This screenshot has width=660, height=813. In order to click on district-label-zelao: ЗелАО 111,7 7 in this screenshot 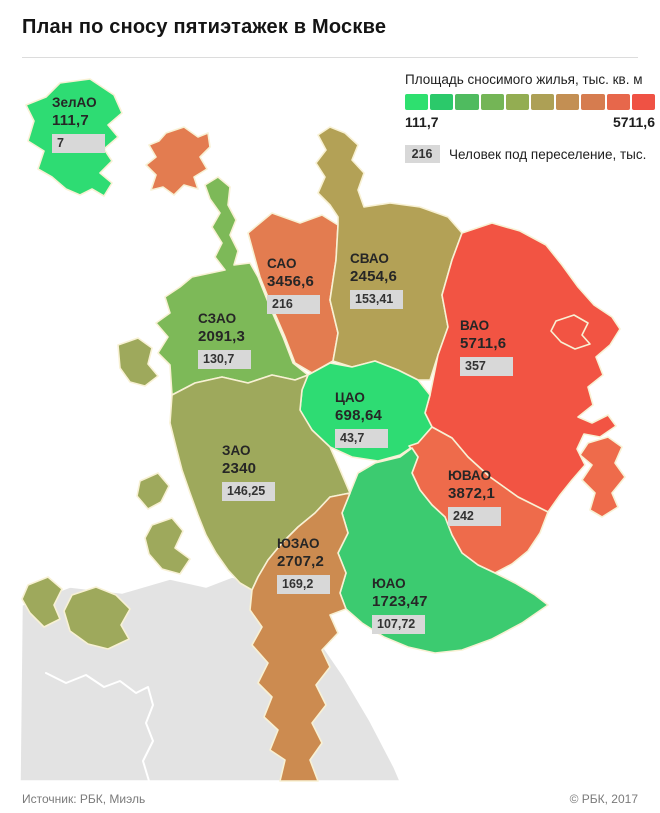, I will do `click(78, 124)`.